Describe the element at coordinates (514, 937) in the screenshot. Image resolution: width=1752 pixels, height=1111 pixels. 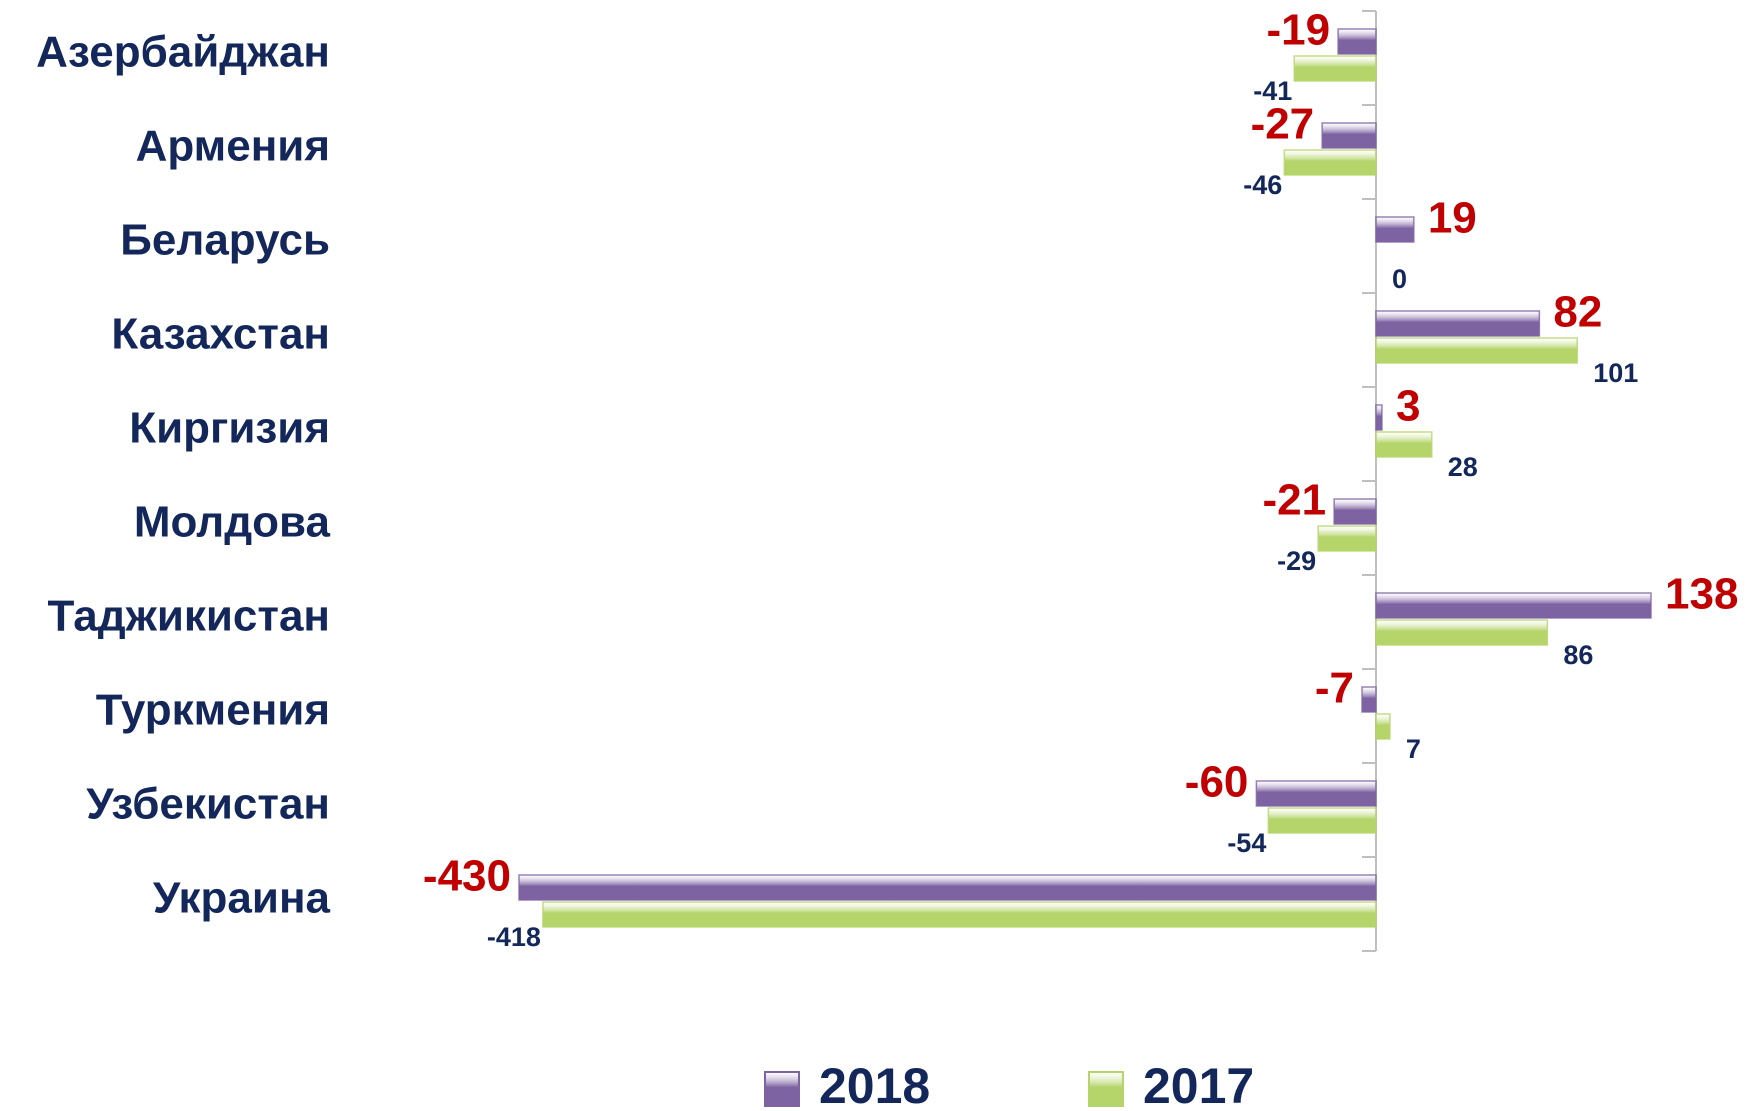
I see `value-label: -418` at that location.